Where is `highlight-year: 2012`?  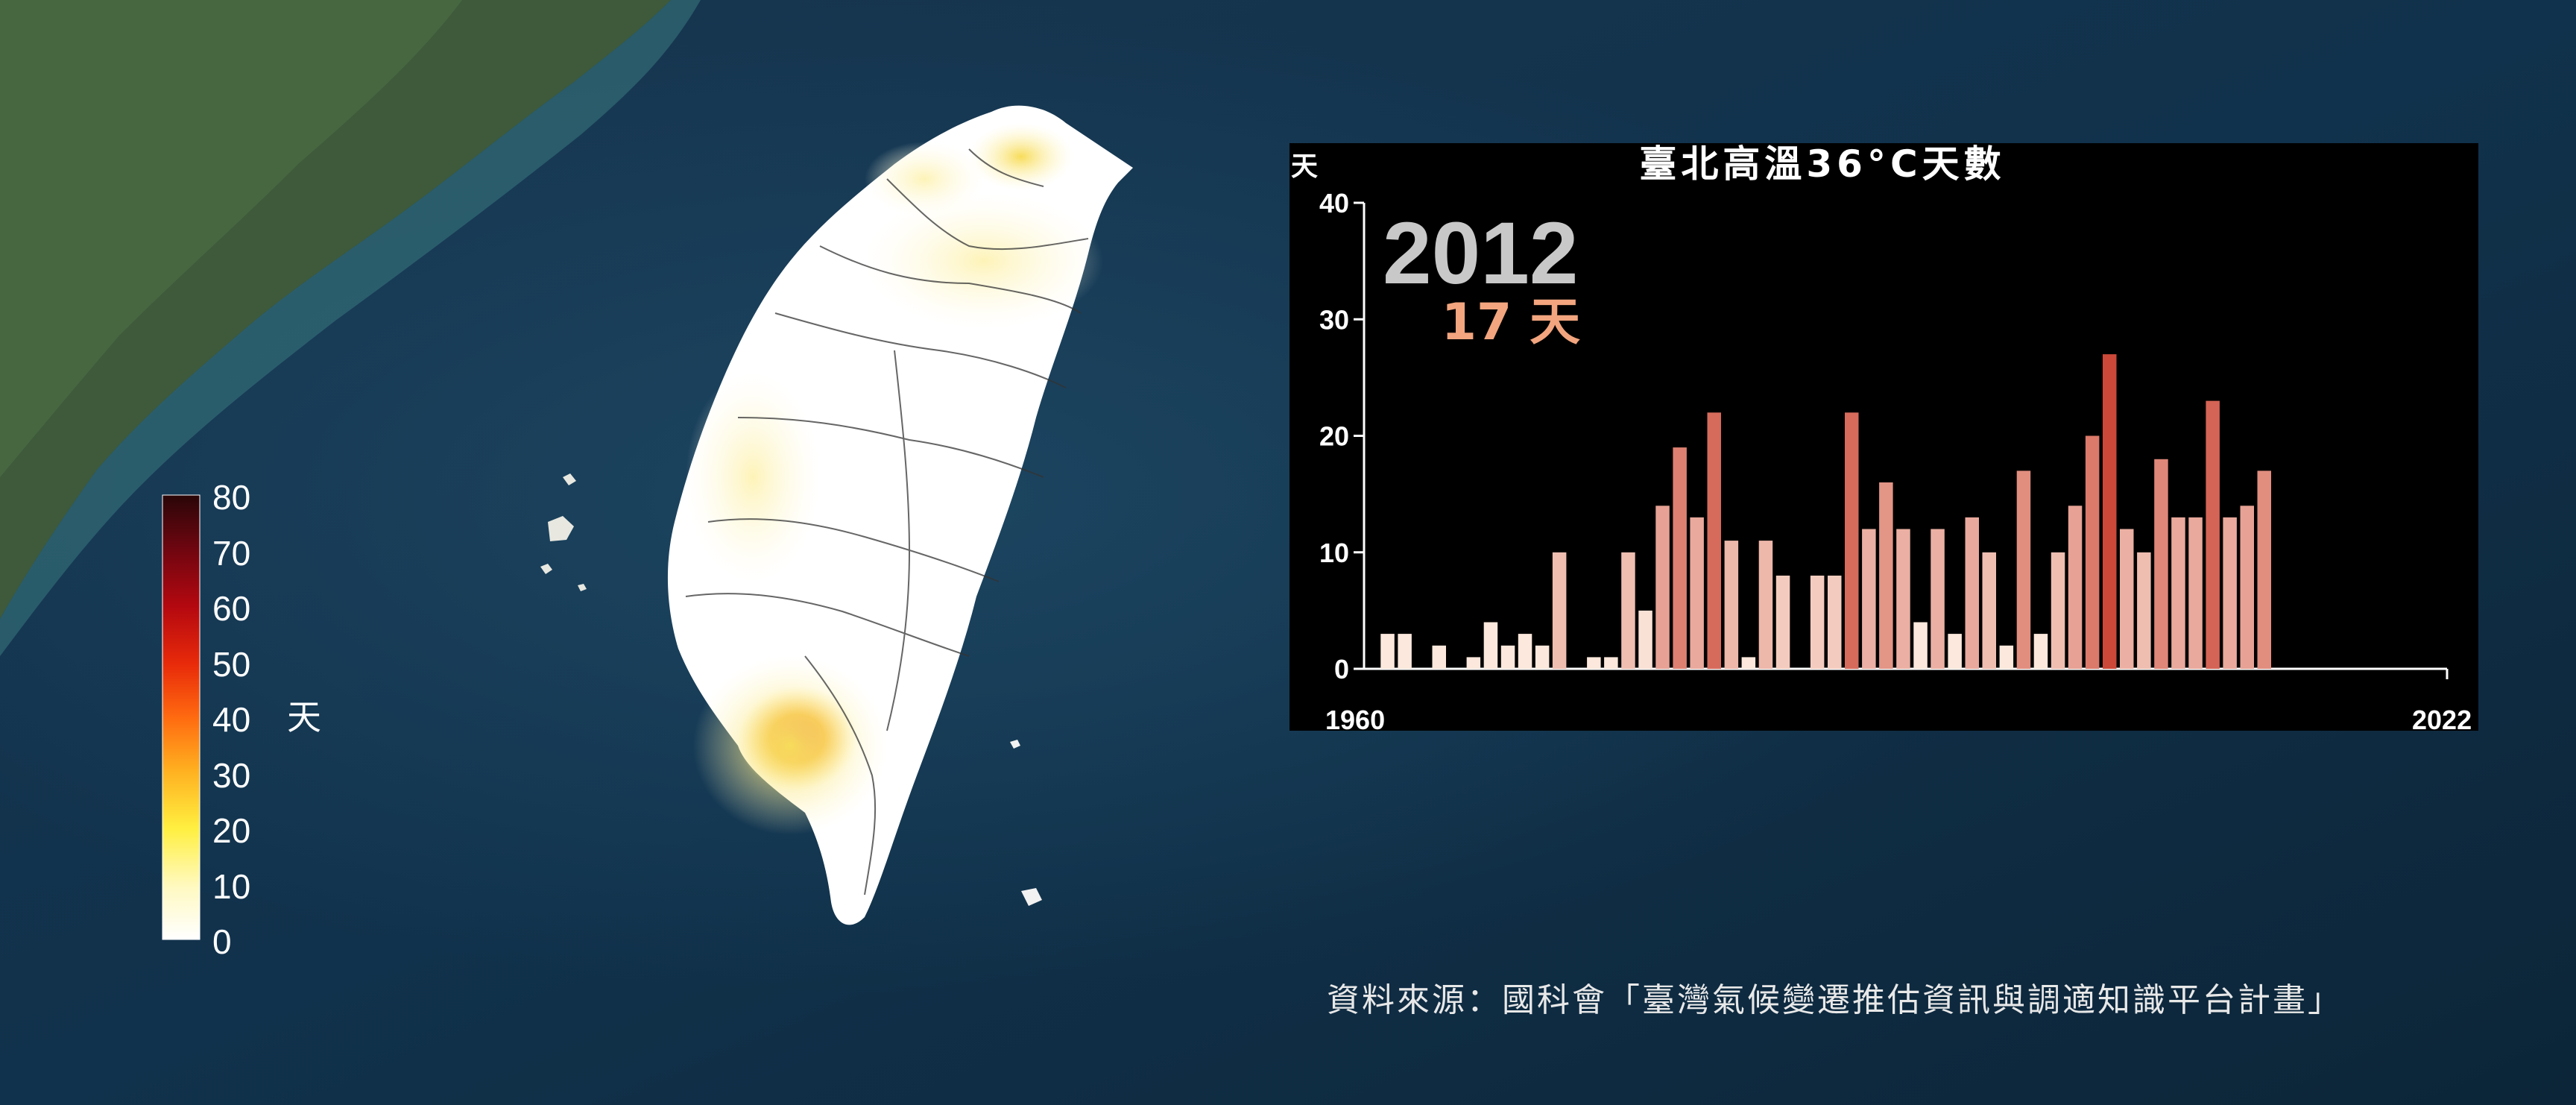 highlight-year: 2012 is located at coordinates (1481, 253).